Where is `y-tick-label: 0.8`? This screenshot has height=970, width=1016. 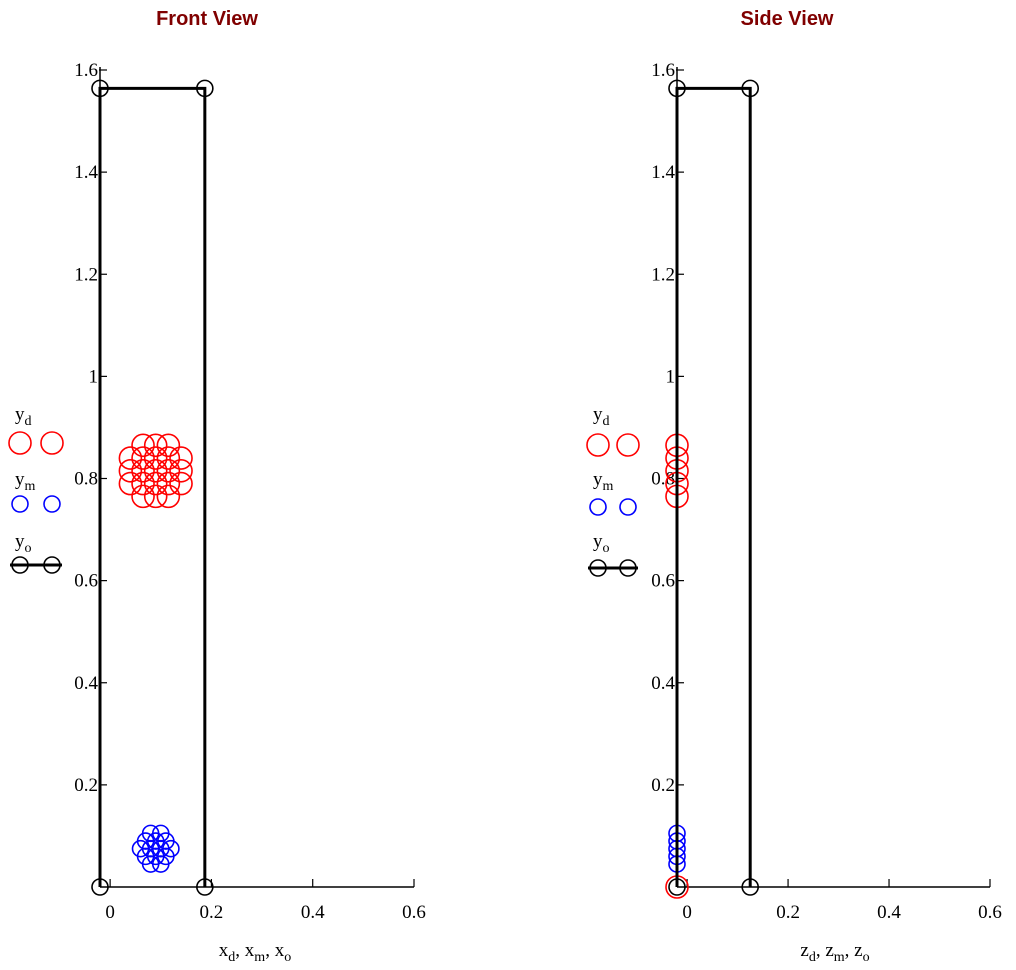 y-tick-label: 0.8 is located at coordinates (86, 479).